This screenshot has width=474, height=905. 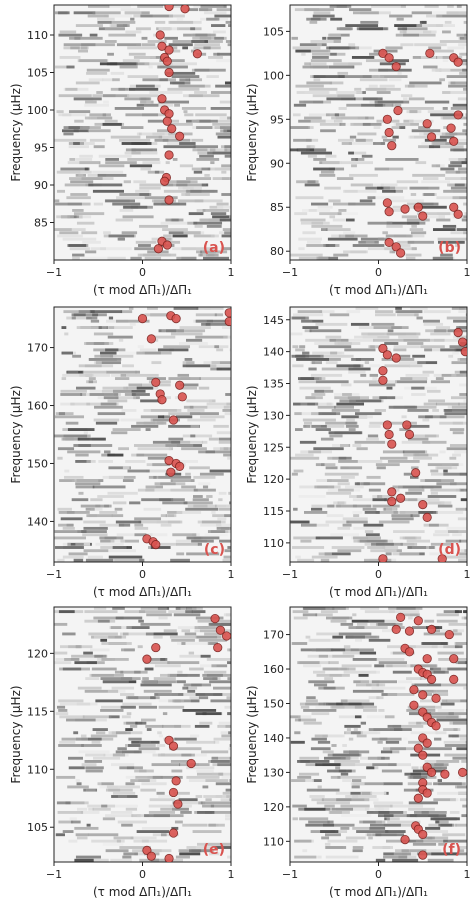 I want to click on panel-label: (b), so click(x=449, y=248).